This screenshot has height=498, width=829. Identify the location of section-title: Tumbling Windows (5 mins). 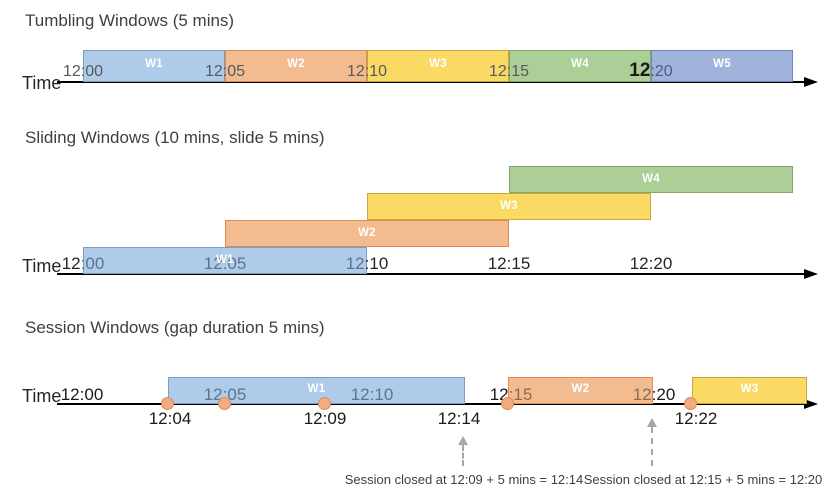
(130, 20).